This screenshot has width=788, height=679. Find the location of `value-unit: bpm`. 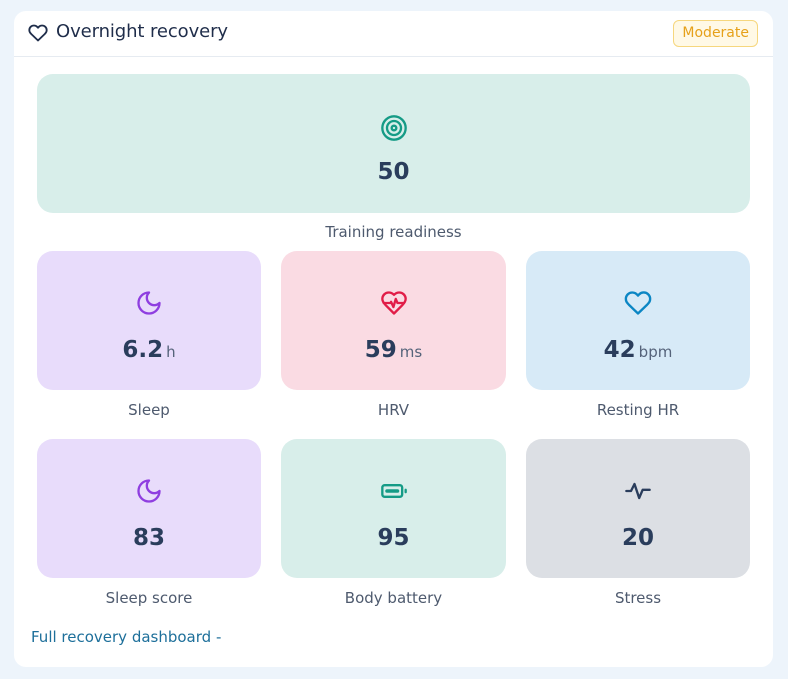

value-unit: bpm is located at coordinates (655, 352).